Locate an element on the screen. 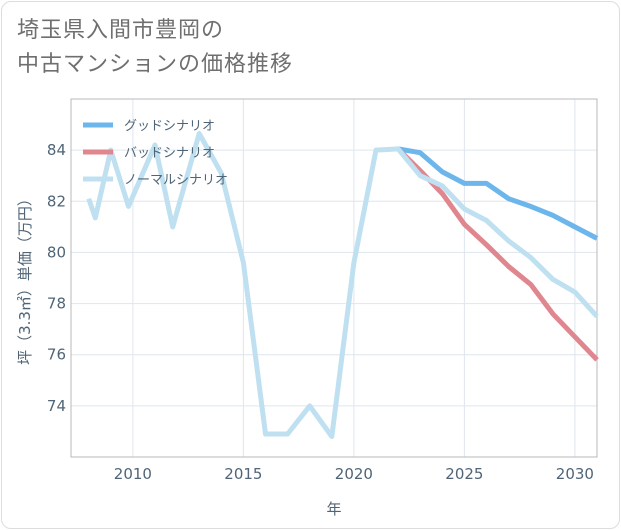  x-tick-label-2010: 2010 is located at coordinates (133, 474).